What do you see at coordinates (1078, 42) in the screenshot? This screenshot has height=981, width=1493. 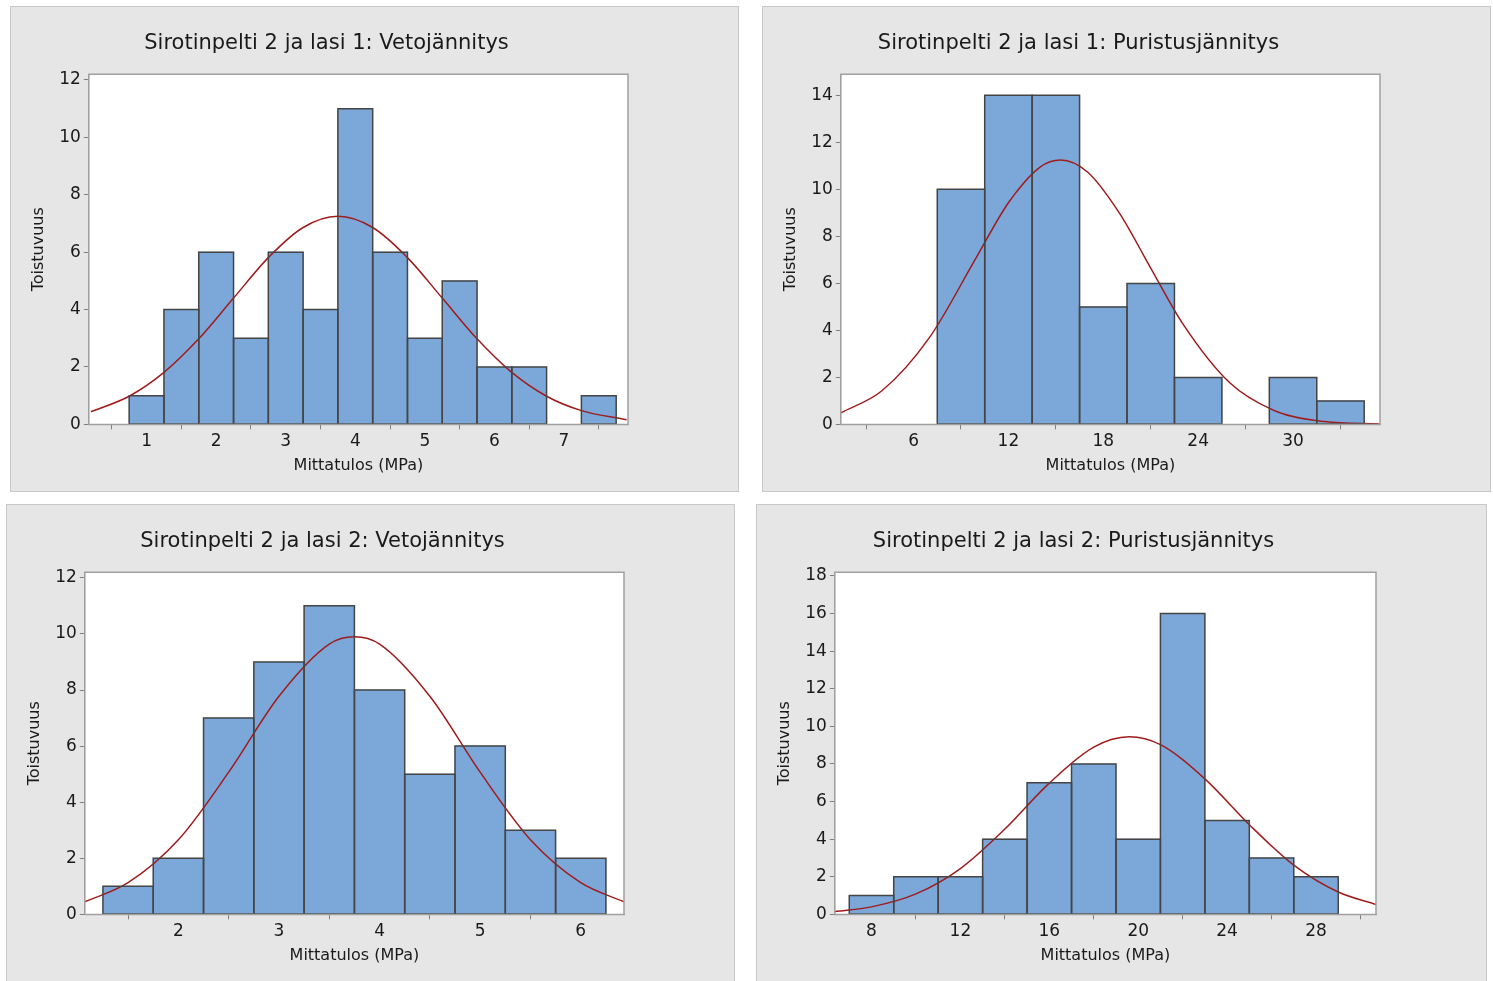 I see `chart-title: Sirotinpelti 2 ja lasi 1: Puristusjännitys` at bounding box center [1078, 42].